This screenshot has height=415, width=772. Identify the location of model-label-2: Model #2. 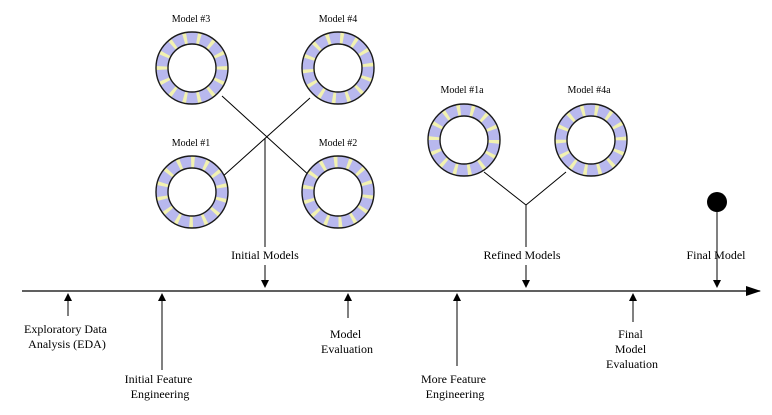
(338, 143).